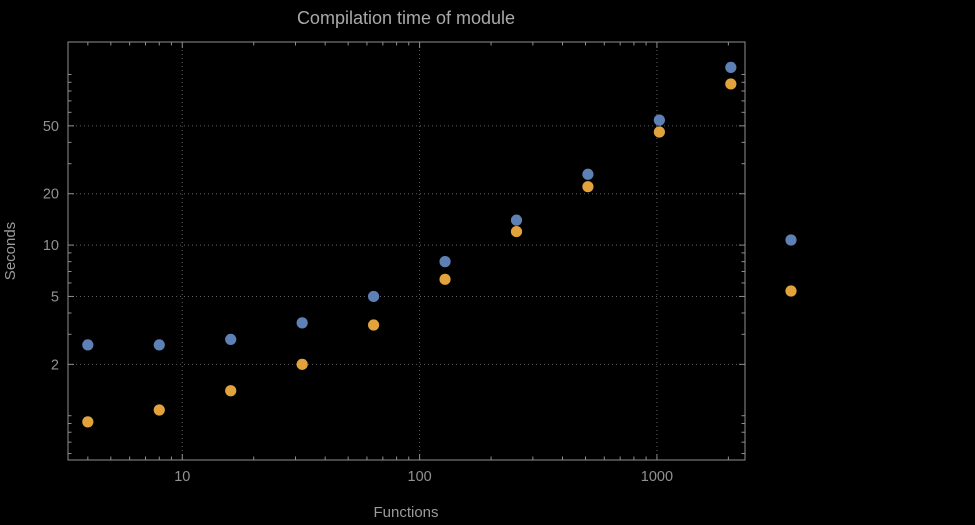 The image size is (975, 525). Describe the element at coordinates (55, 365) in the screenshot. I see `y-tick-label-2: 2` at that location.